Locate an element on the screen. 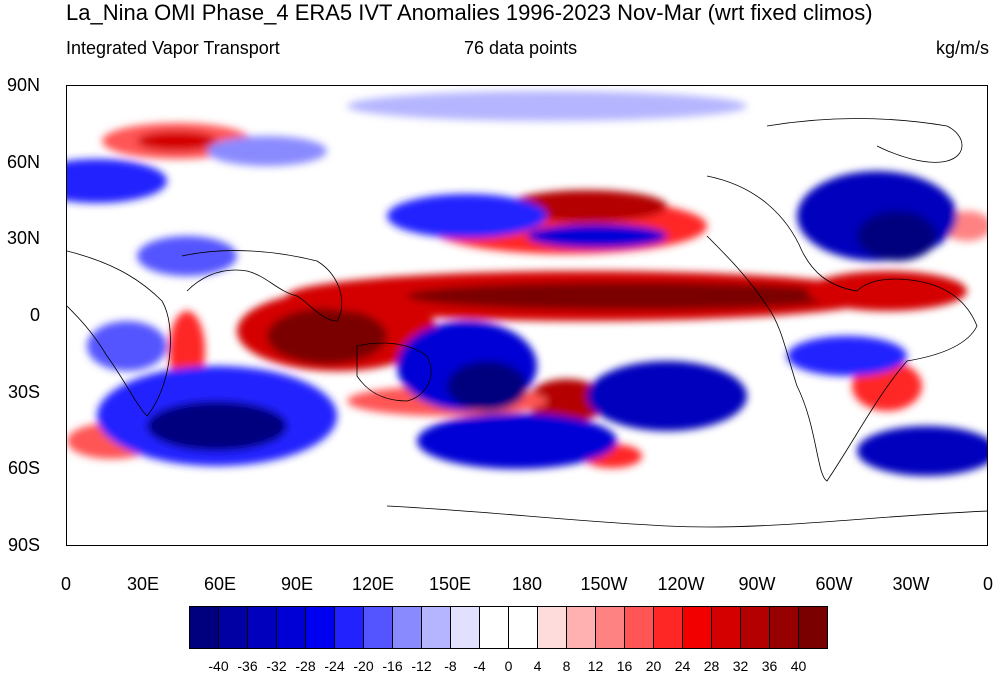 This screenshot has height=676, width=1005. colorbar-label: 28 is located at coordinates (711, 666).